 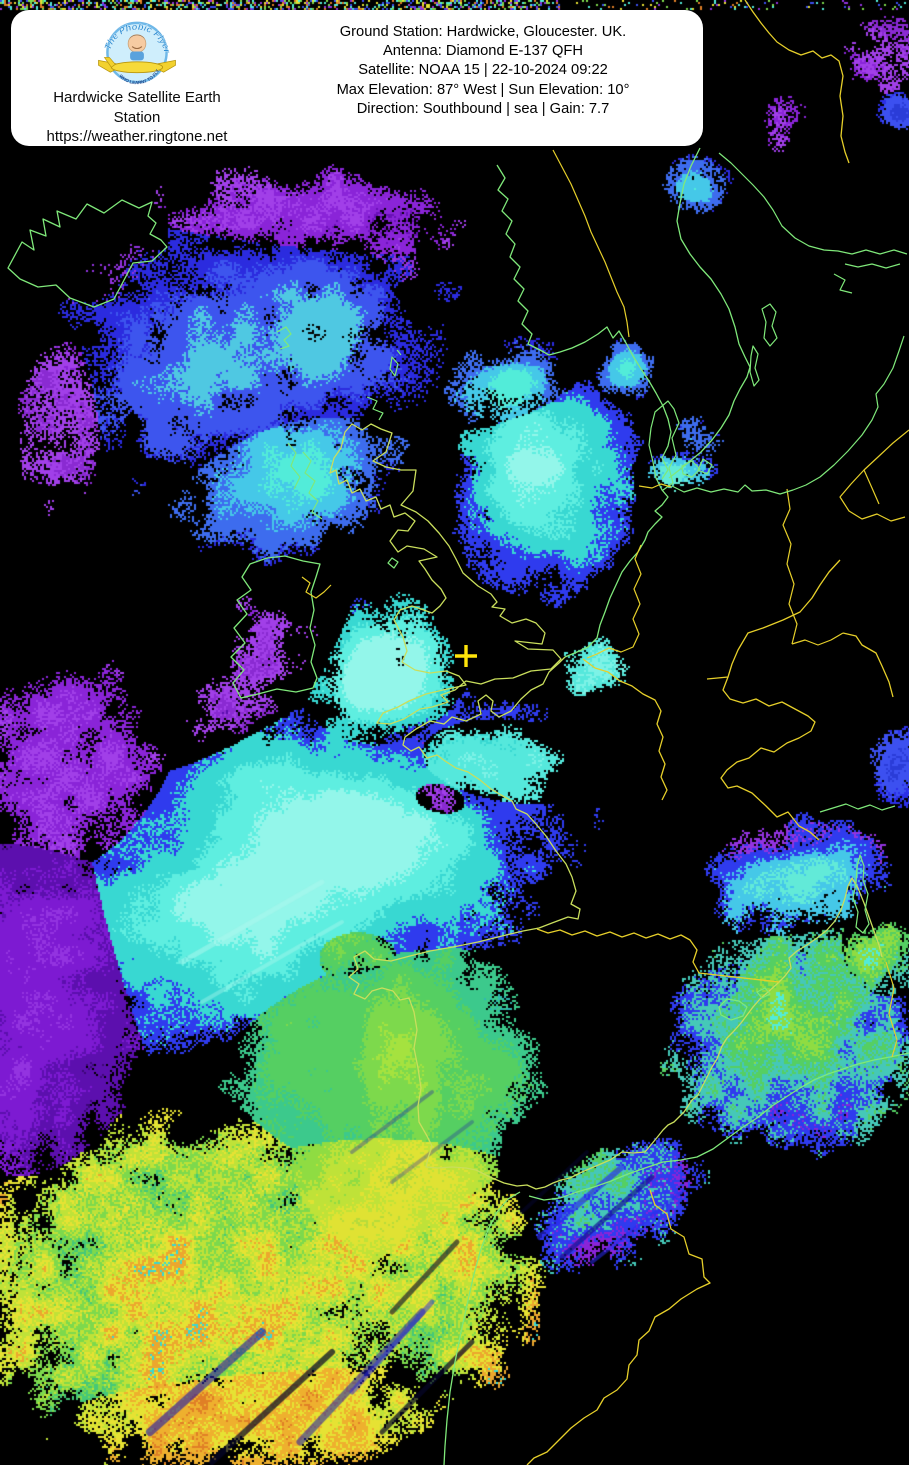 What do you see at coordinates (744, 1004) in the screenshot?
I see `coastline-balearics` at bounding box center [744, 1004].